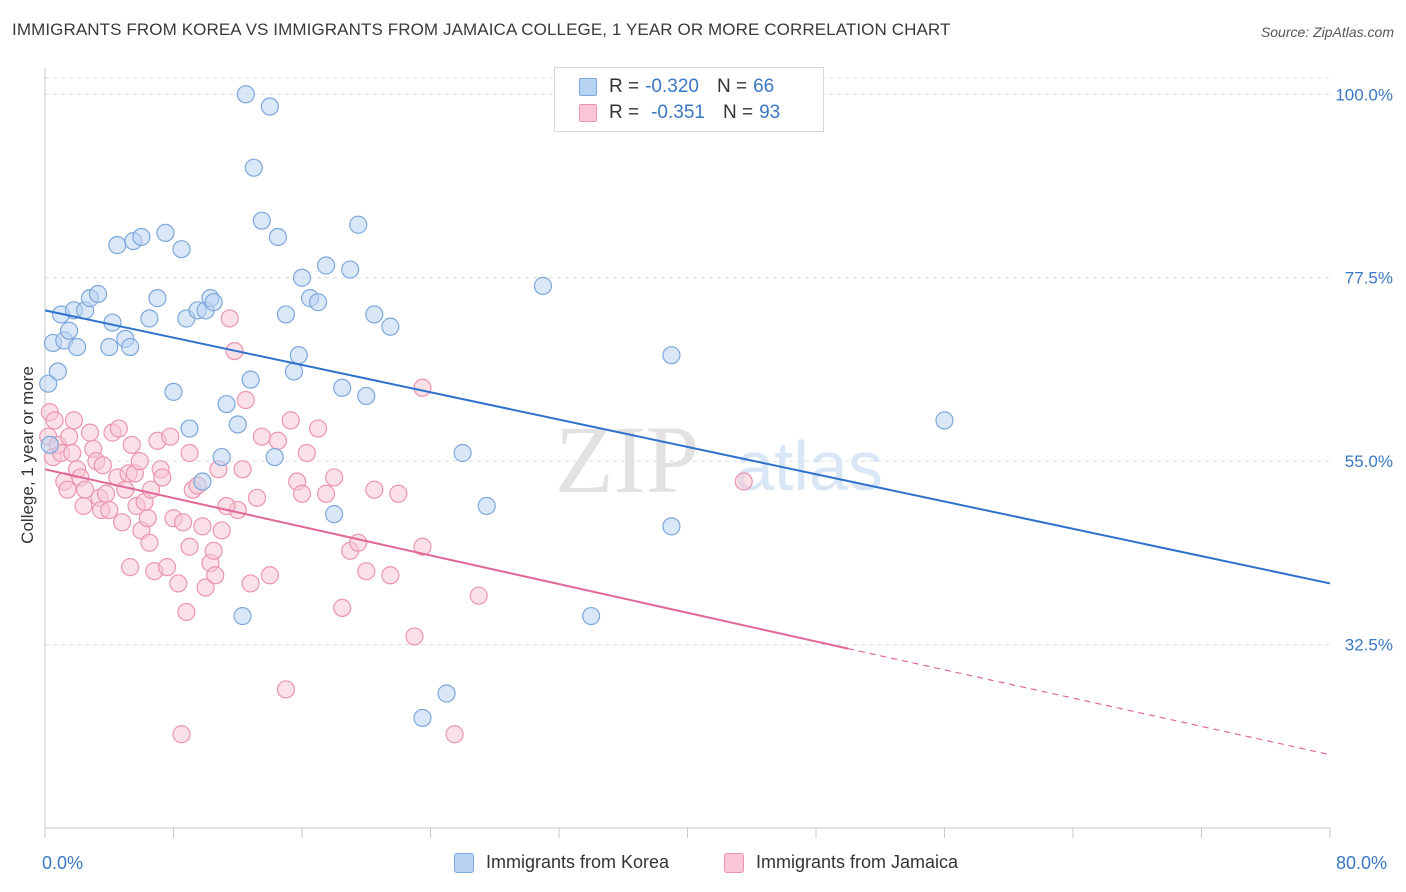 The width and height of the screenshot is (1406, 892). I want to click on trend-line-jamaica, so click(446, 559).